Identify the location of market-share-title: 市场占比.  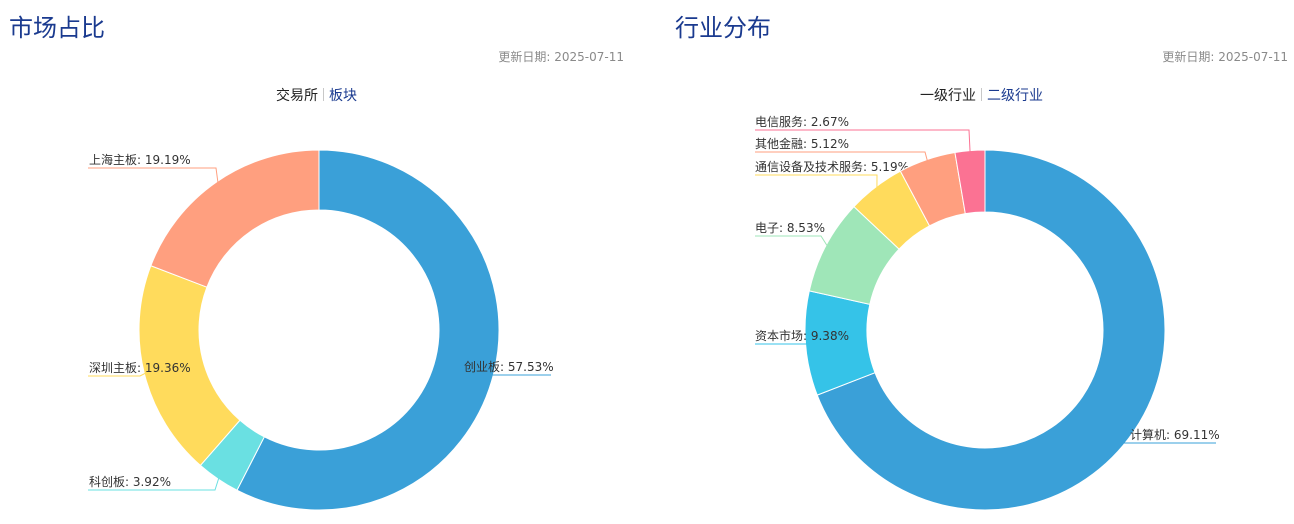
(57, 28).